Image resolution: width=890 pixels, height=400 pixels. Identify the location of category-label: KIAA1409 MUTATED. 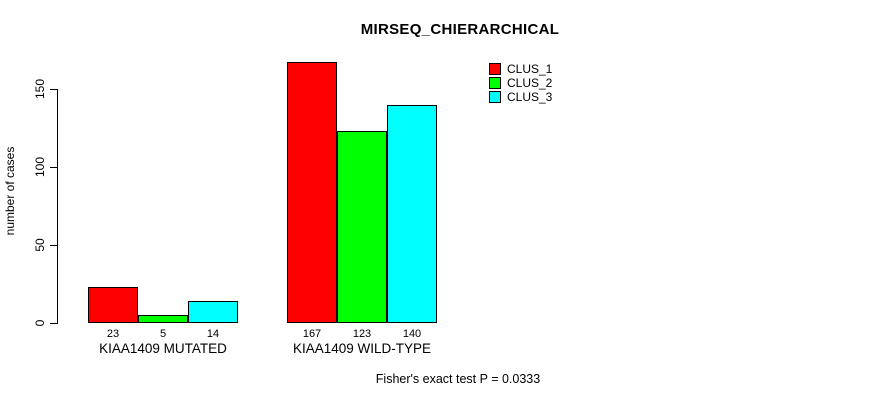
(163, 348).